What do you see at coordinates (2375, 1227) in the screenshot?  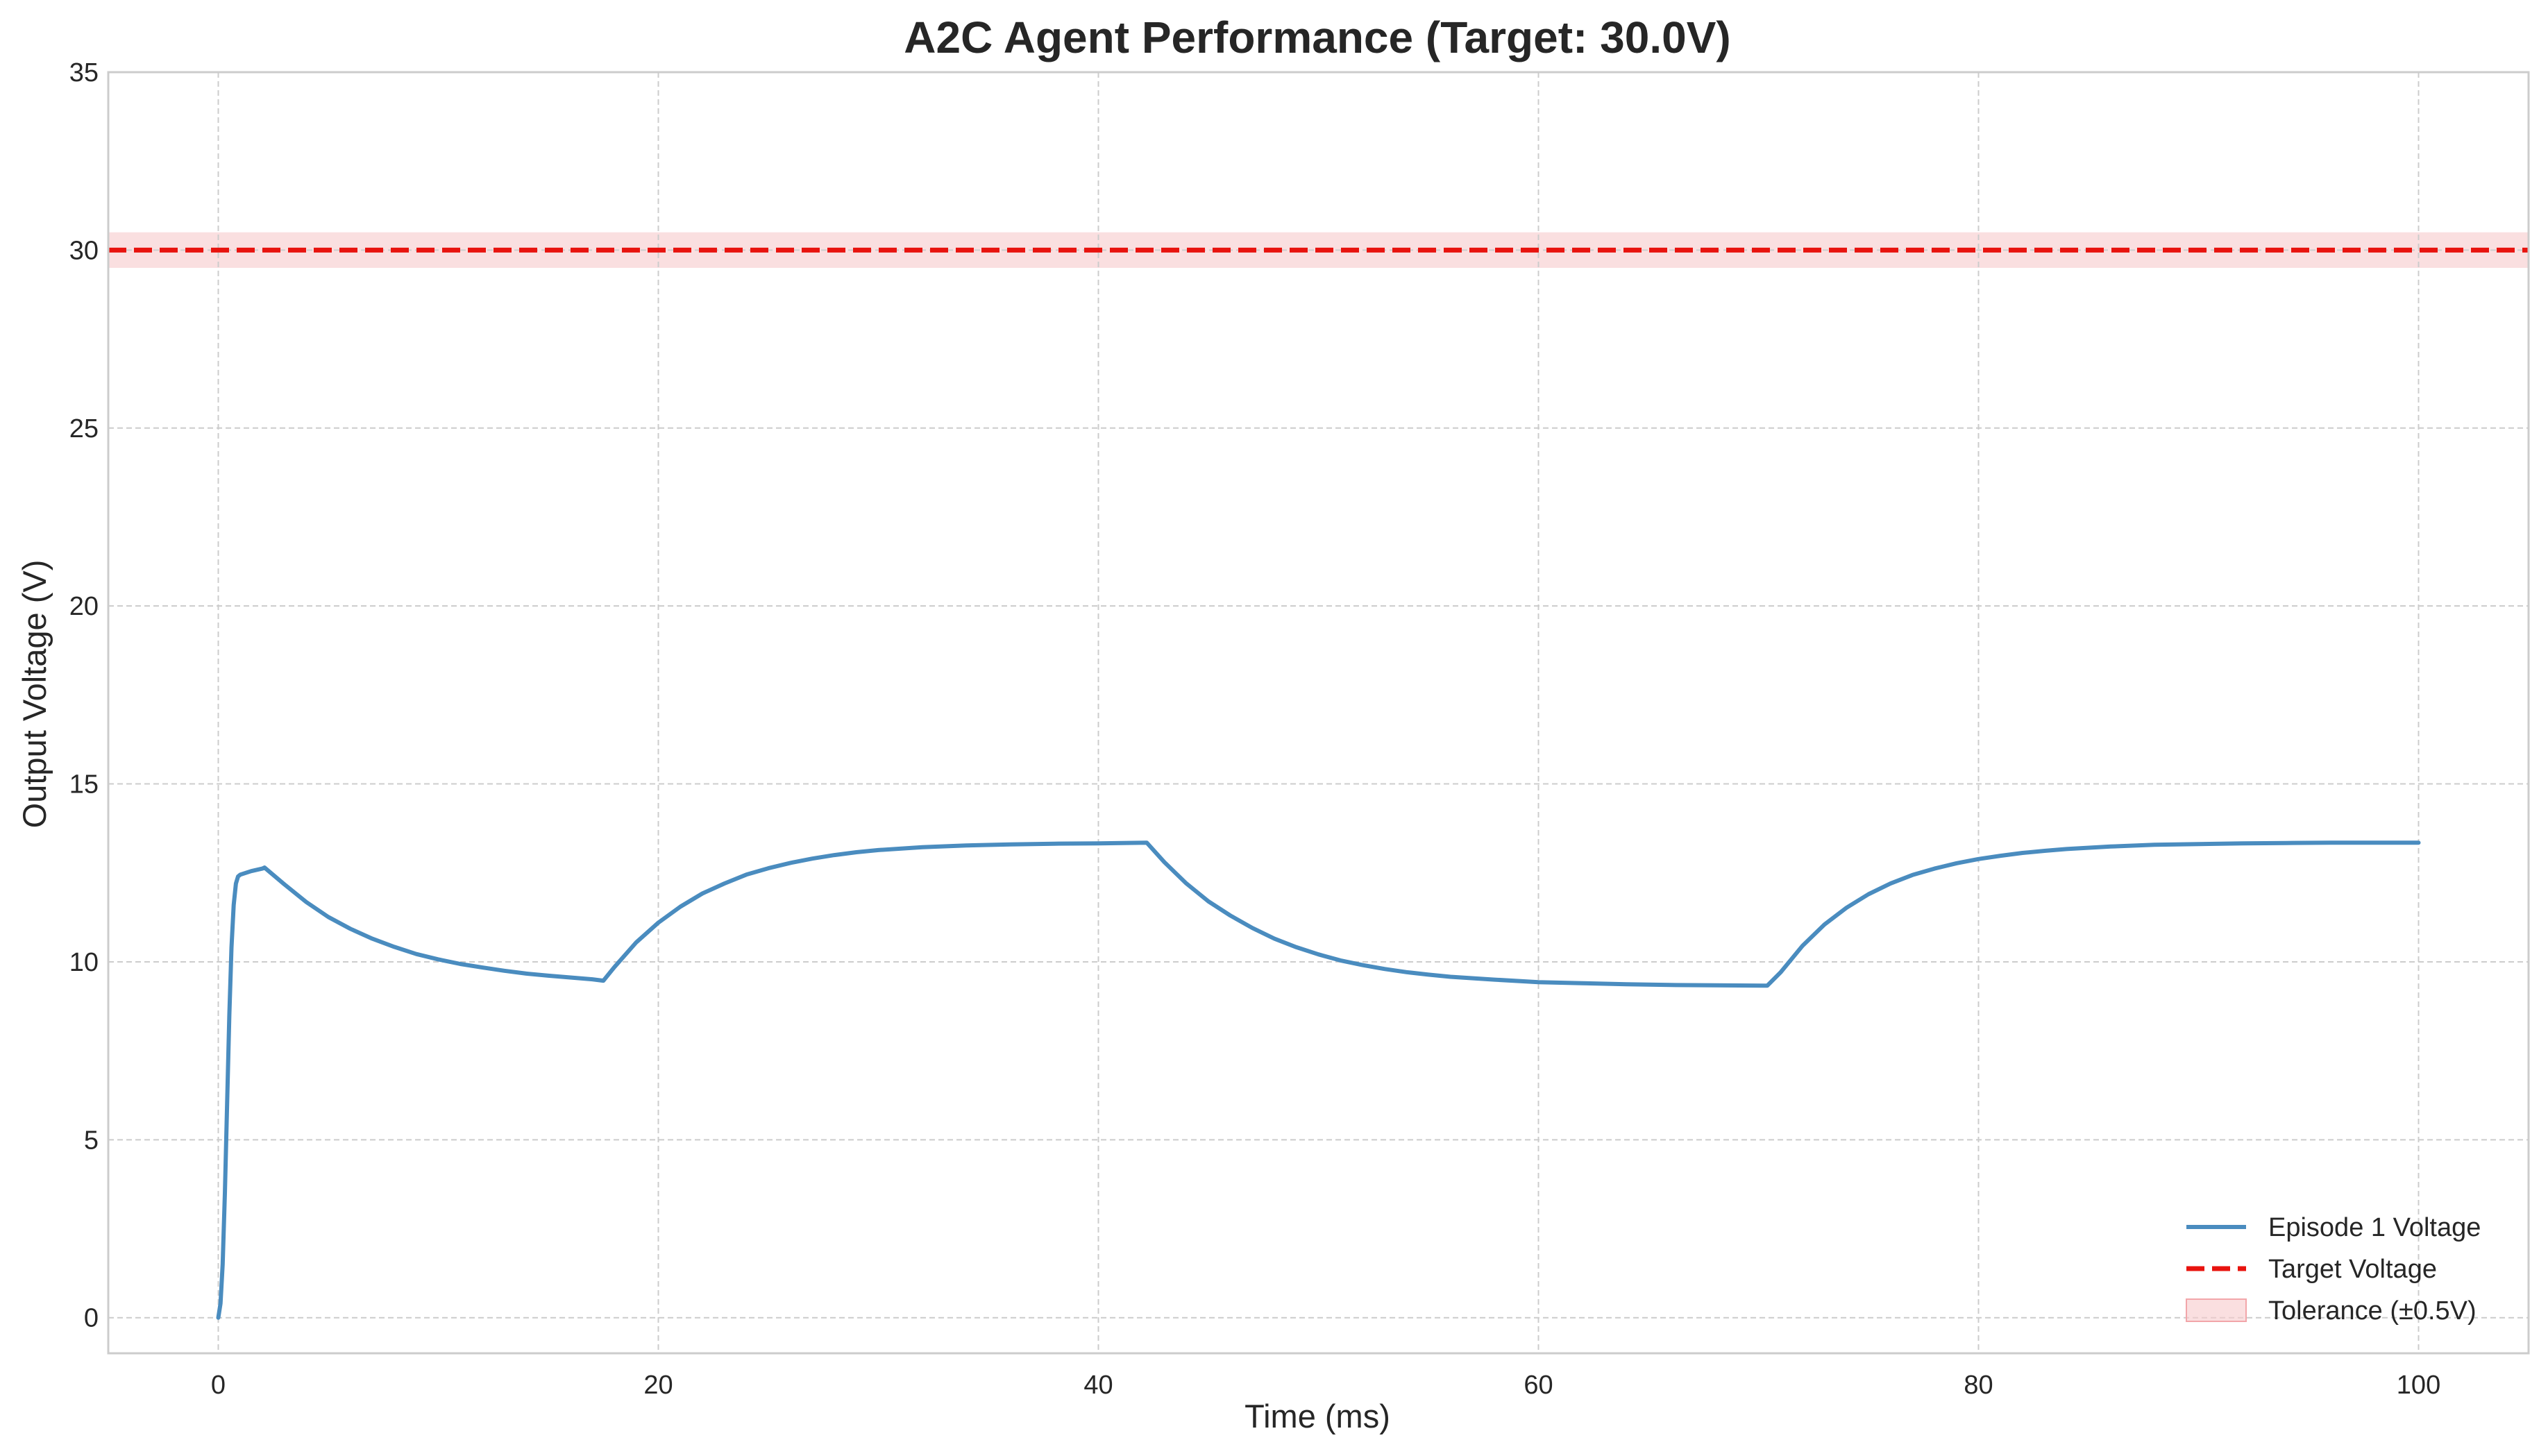 I see `legend-label: Episode 1 Voltage` at bounding box center [2375, 1227].